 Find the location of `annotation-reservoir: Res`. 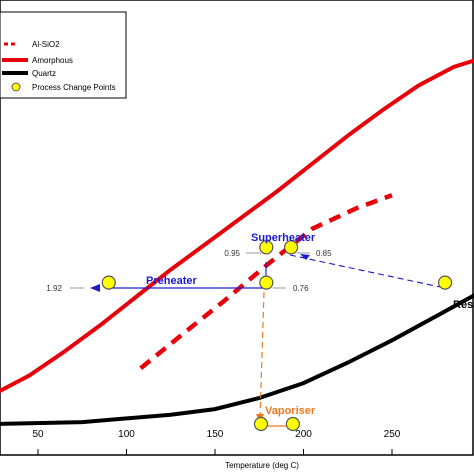

annotation-reservoir: Res is located at coordinates (463, 305).